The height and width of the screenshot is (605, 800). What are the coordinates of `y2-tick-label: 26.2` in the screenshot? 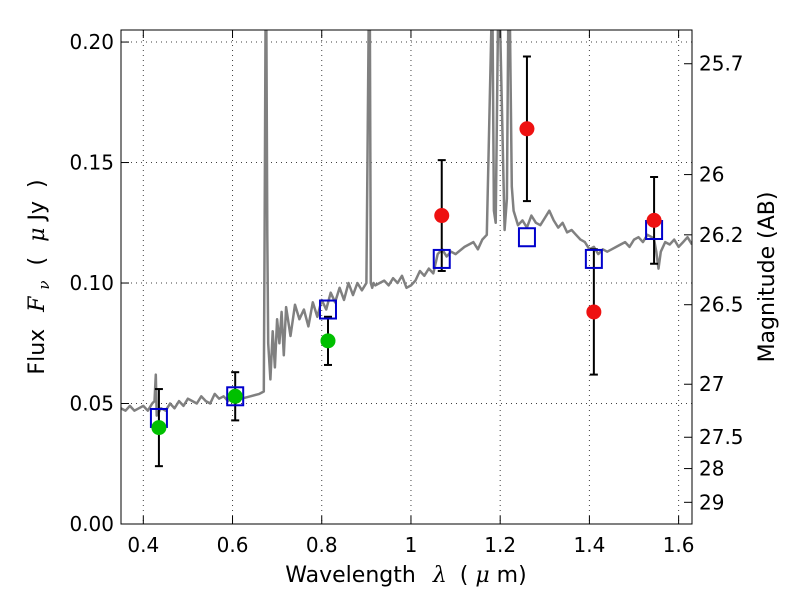 It's located at (721, 235).